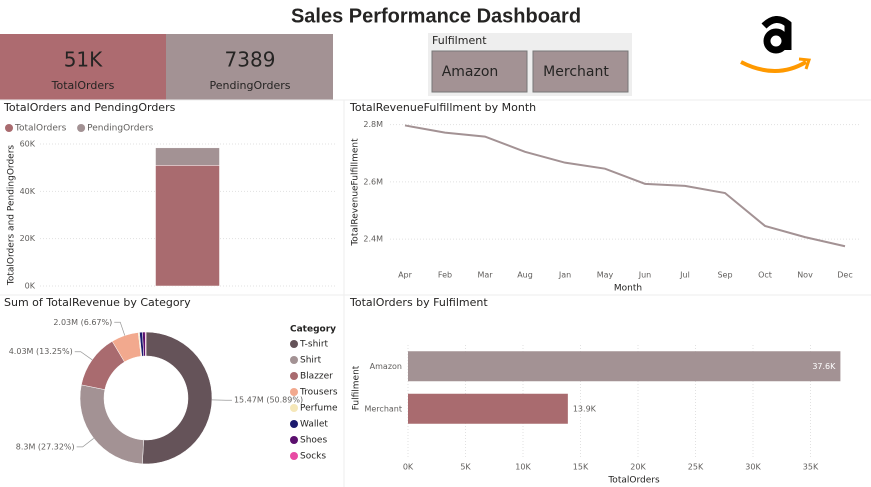 This screenshot has height=487, width=871. What do you see at coordinates (386, 366) in the screenshot?
I see `y-tick-label: Amazon` at bounding box center [386, 366].